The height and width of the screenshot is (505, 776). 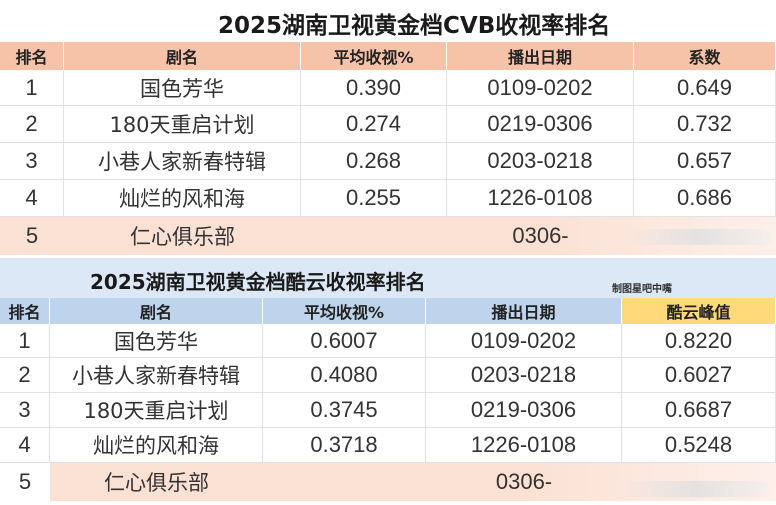 I want to click on peak-cell: 0.6687, so click(x=699, y=410).